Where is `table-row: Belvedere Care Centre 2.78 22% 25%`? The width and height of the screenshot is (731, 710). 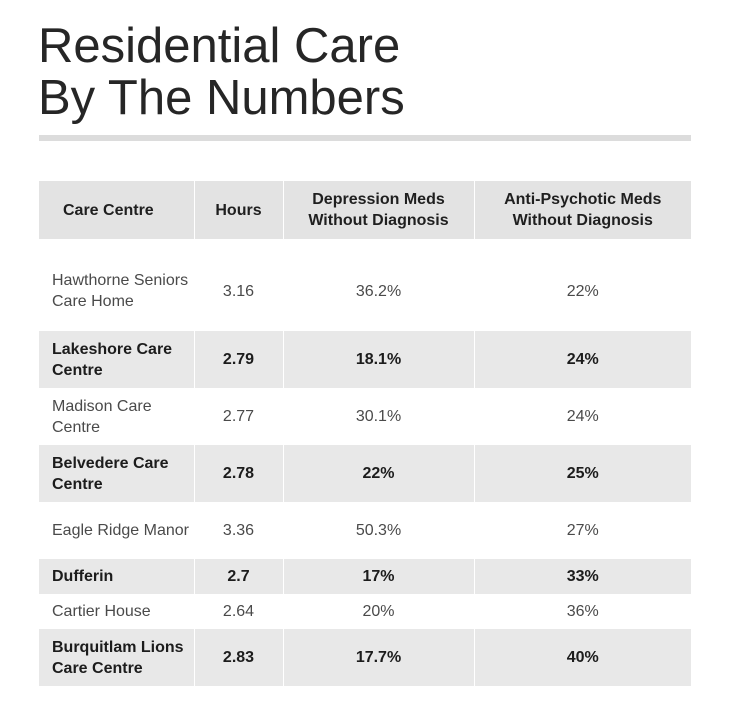
table-row: Belvedere Care Centre 2.78 22% 25% is located at coordinates (365, 473).